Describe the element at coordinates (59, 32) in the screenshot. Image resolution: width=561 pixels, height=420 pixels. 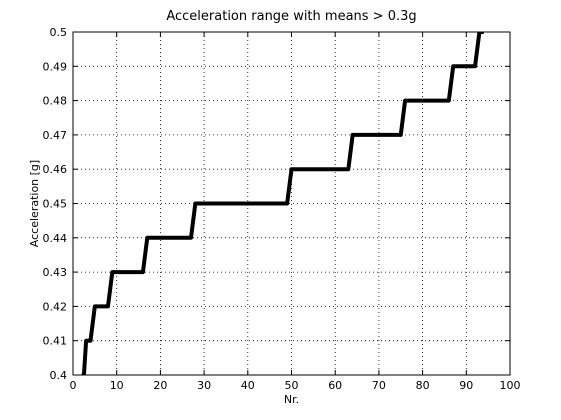
I see `y-tick-label: 0.5` at that location.